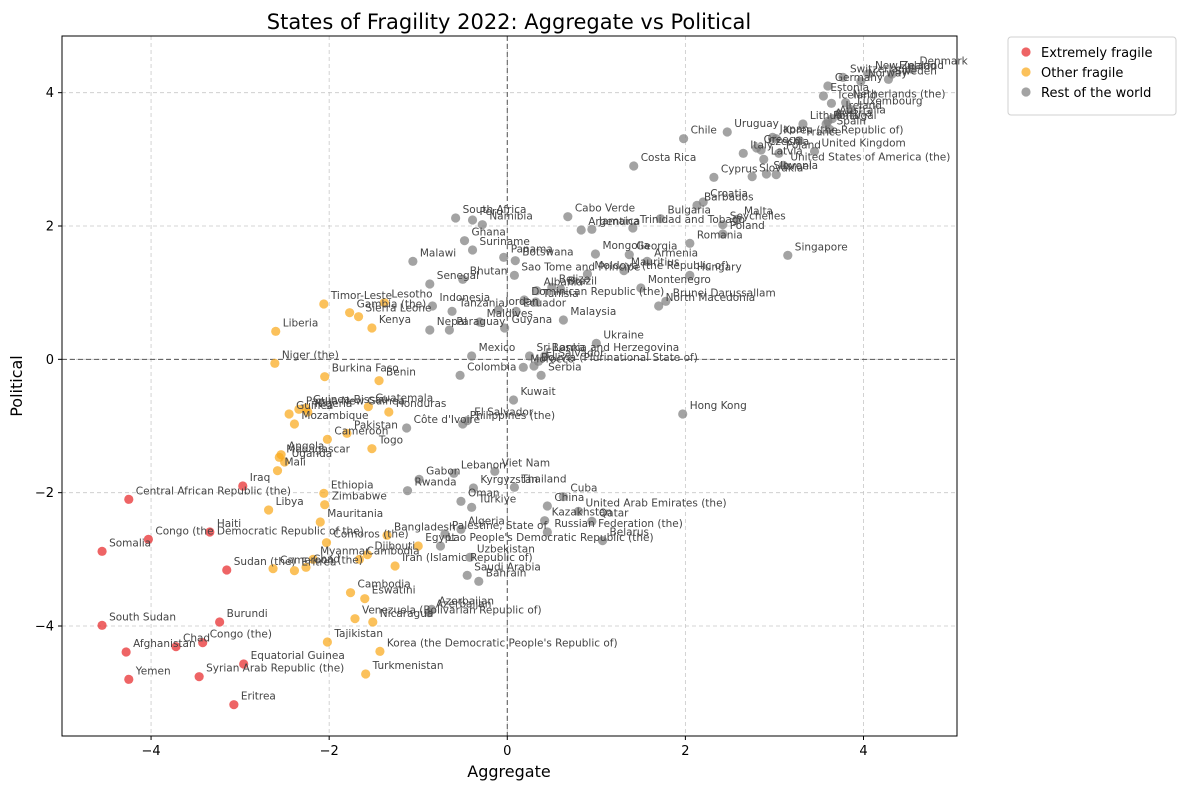 The image size is (1188, 790). I want to click on point-label: Eritrea, so click(258, 697).